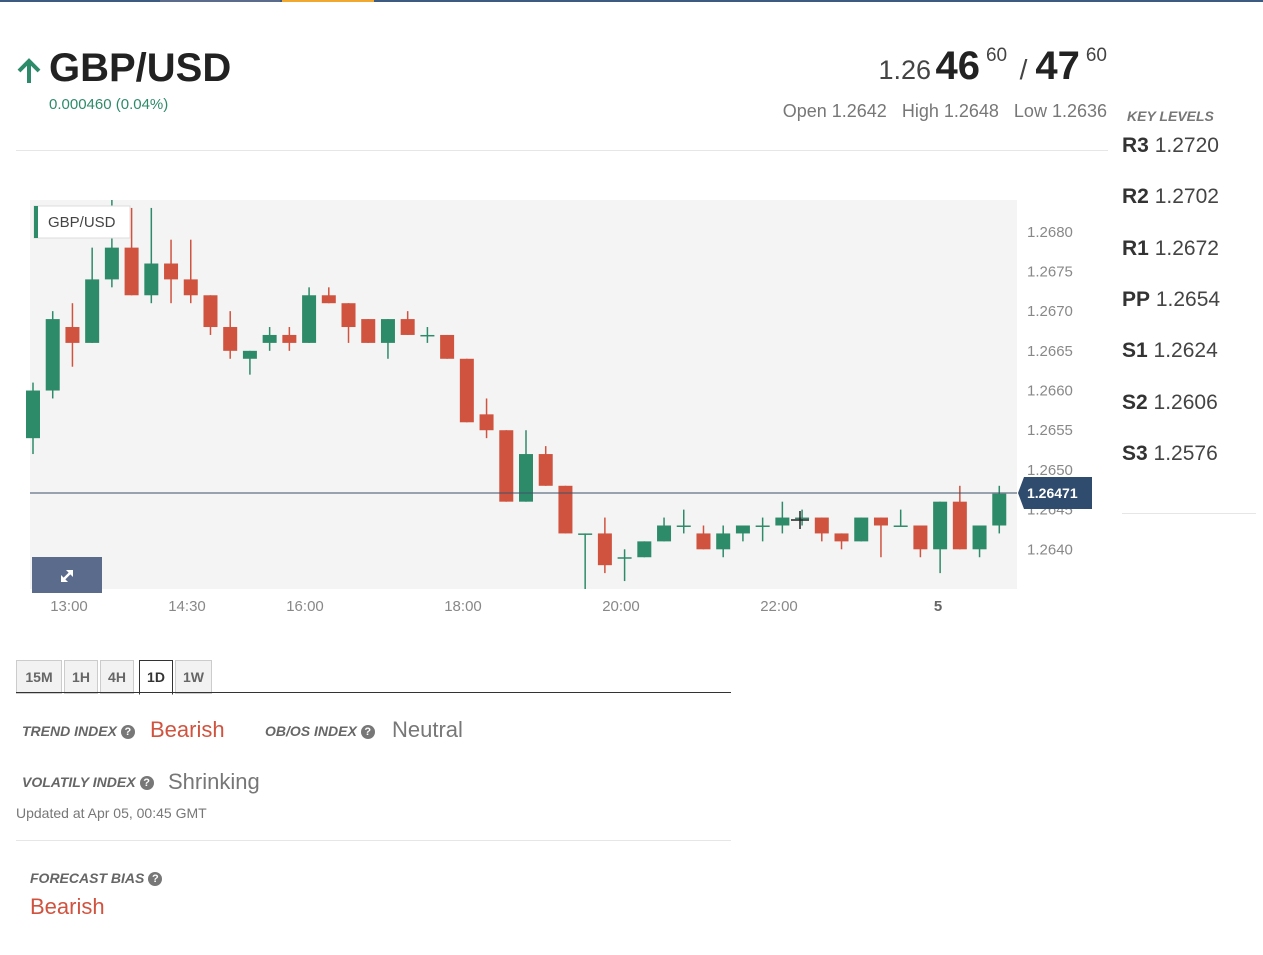 This screenshot has width=1263, height=955. Describe the element at coordinates (67, 906) in the screenshot. I see `forecast-bias-value: Bearish` at that location.